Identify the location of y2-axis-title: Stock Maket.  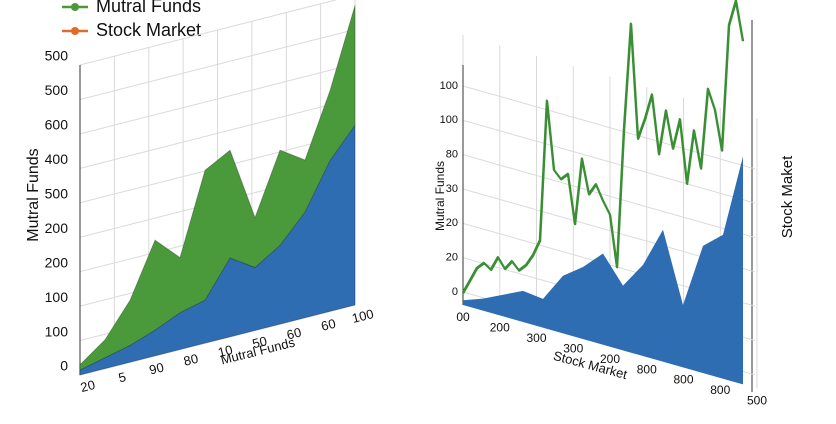
(787, 196).